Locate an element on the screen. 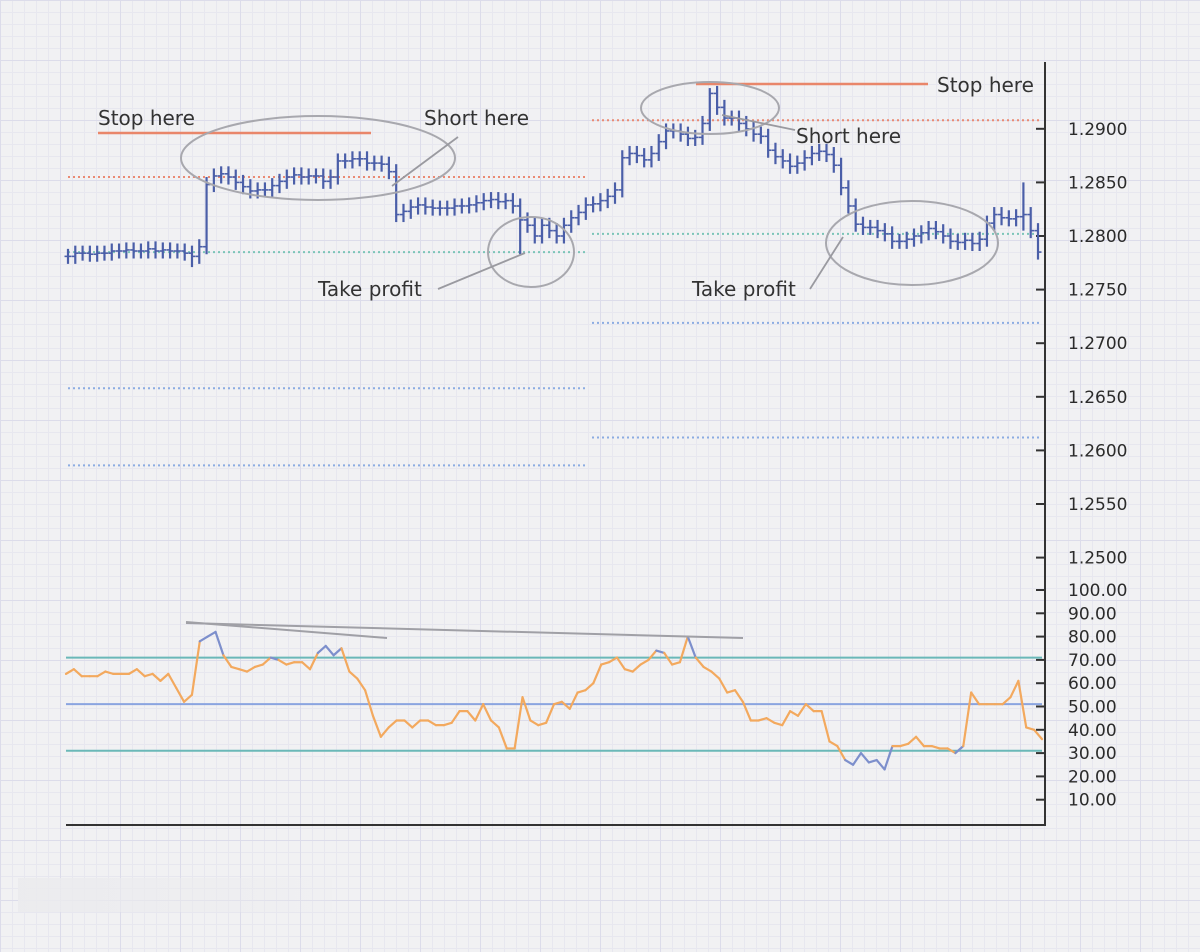 The height and width of the screenshot is (952, 1200). short-pointer-right is located at coordinates (758, 122).